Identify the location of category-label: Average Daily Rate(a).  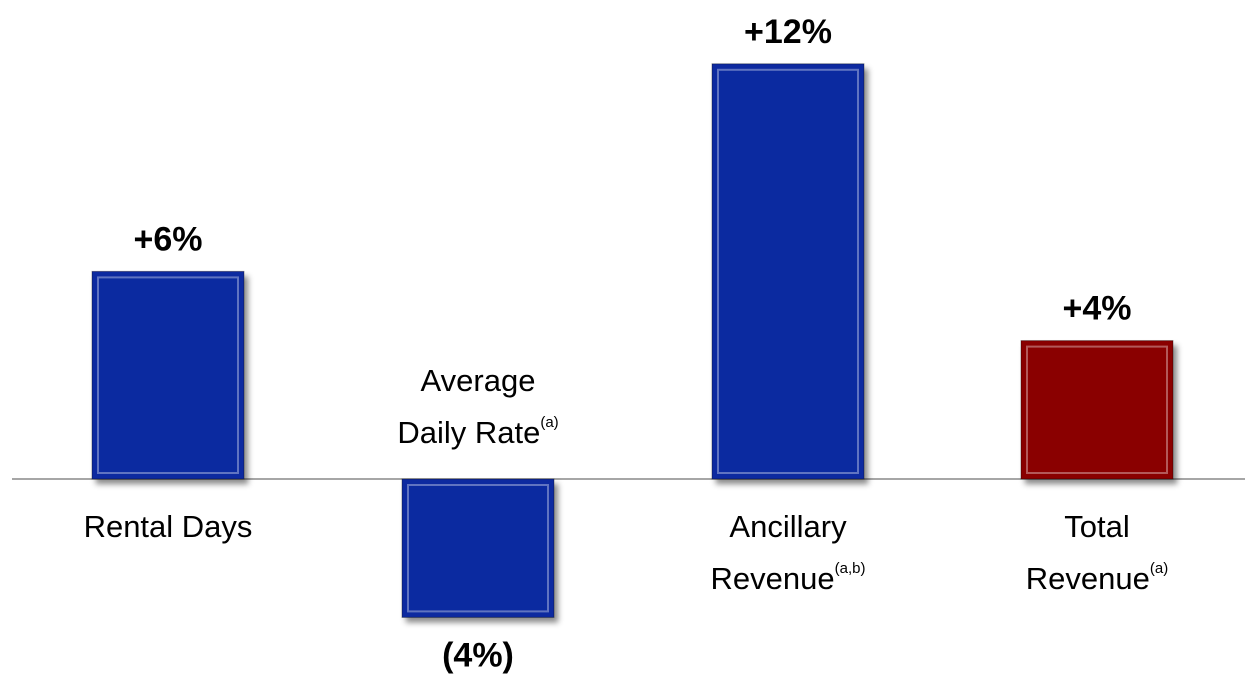
(477, 406).